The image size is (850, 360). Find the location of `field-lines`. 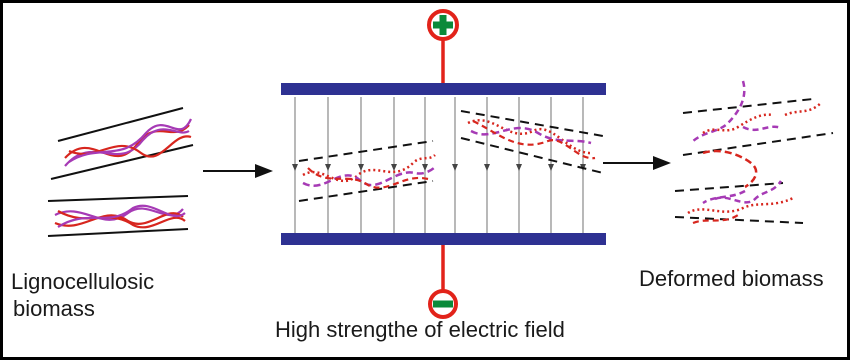

field-lines is located at coordinates (439, 165).